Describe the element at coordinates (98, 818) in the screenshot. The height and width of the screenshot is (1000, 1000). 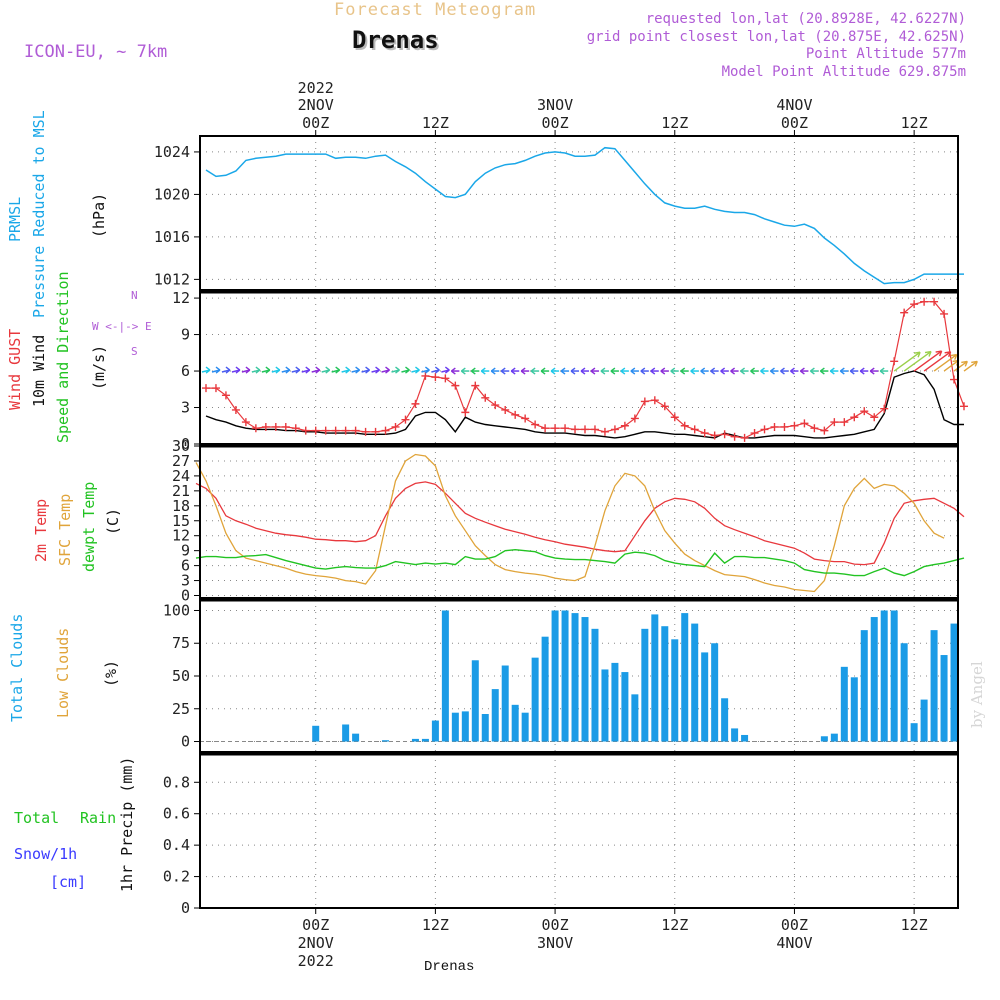
I see `rain-label: Rain` at that location.